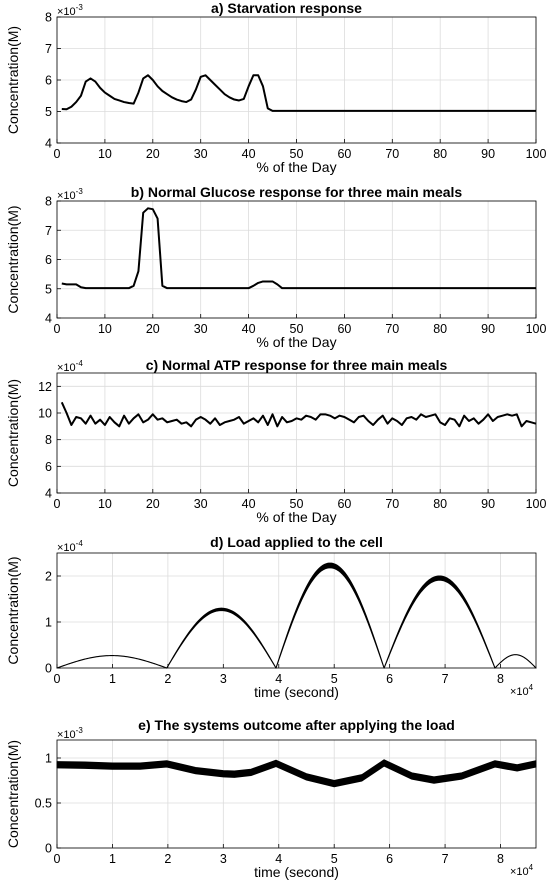  I want to click on y-tick-label: 0.5, so click(43, 804).